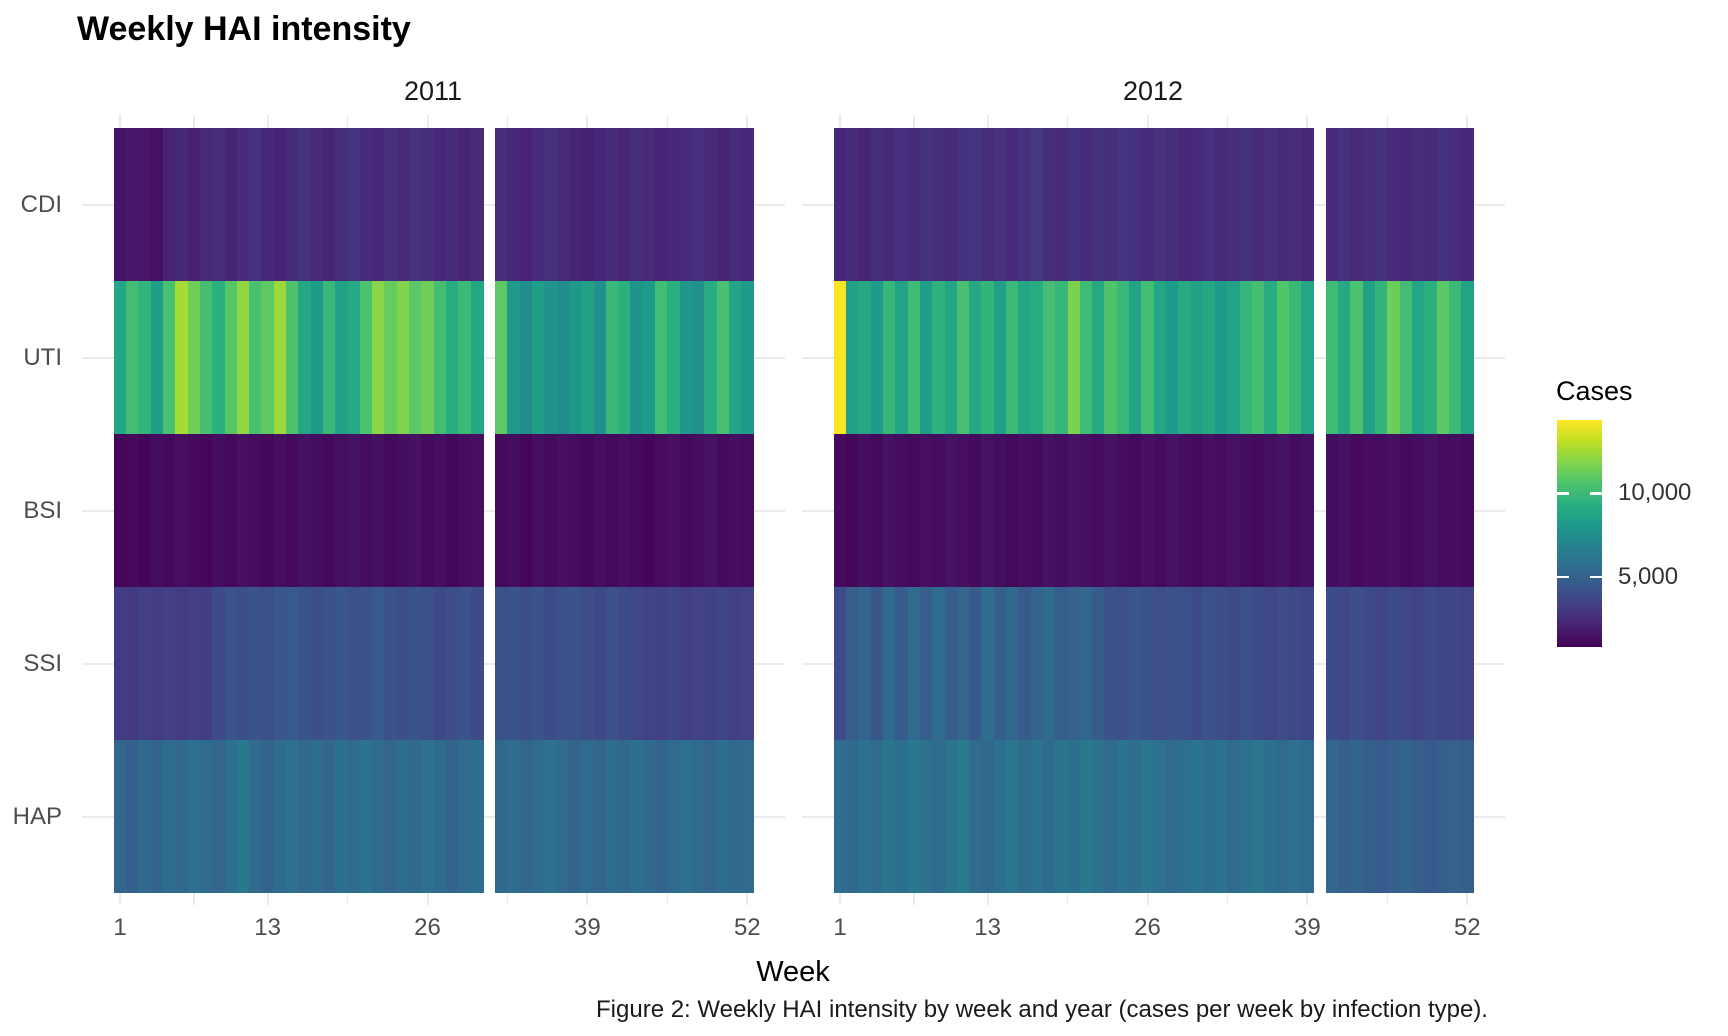 The height and width of the screenshot is (1036, 1728). Describe the element at coordinates (267, 927) in the screenshot. I see `x-tick-label: 13` at that location.